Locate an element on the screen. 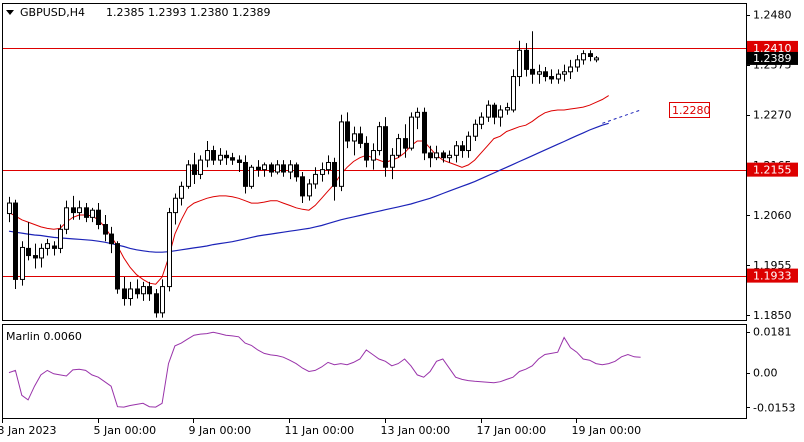 The image size is (804, 442). collapse-triangle-icon is located at coordinates (10, 12).